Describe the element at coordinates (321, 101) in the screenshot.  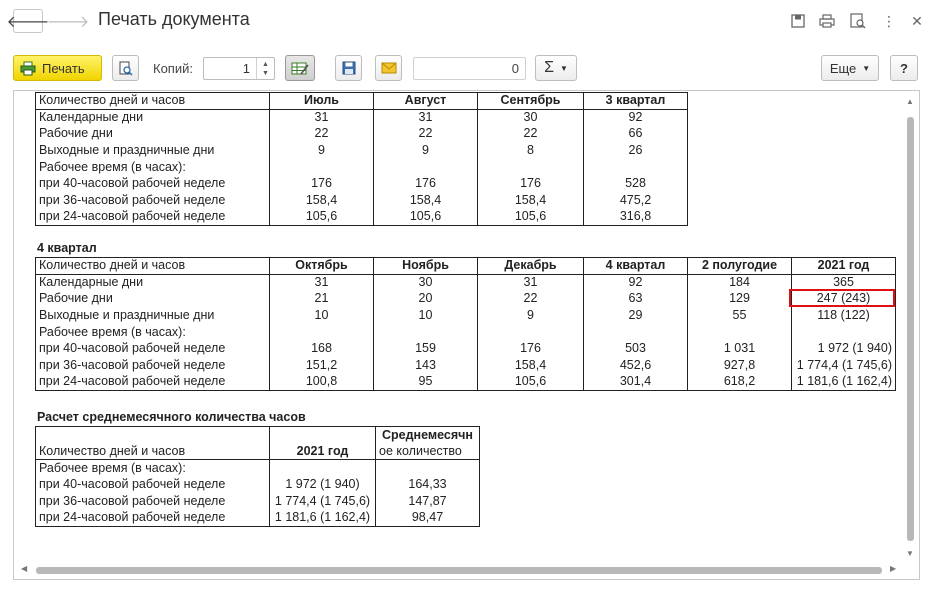
I see `header-cell: Июль` at that location.